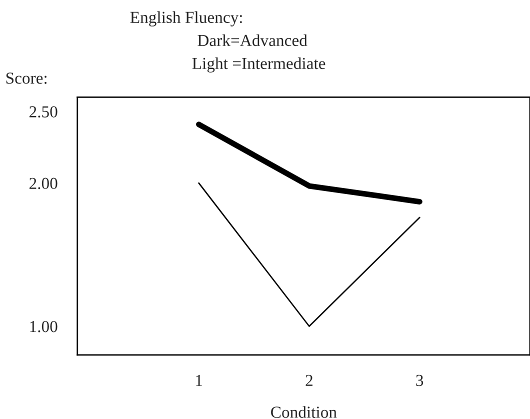  I want to click on x-tick-label: 3, so click(420, 380).